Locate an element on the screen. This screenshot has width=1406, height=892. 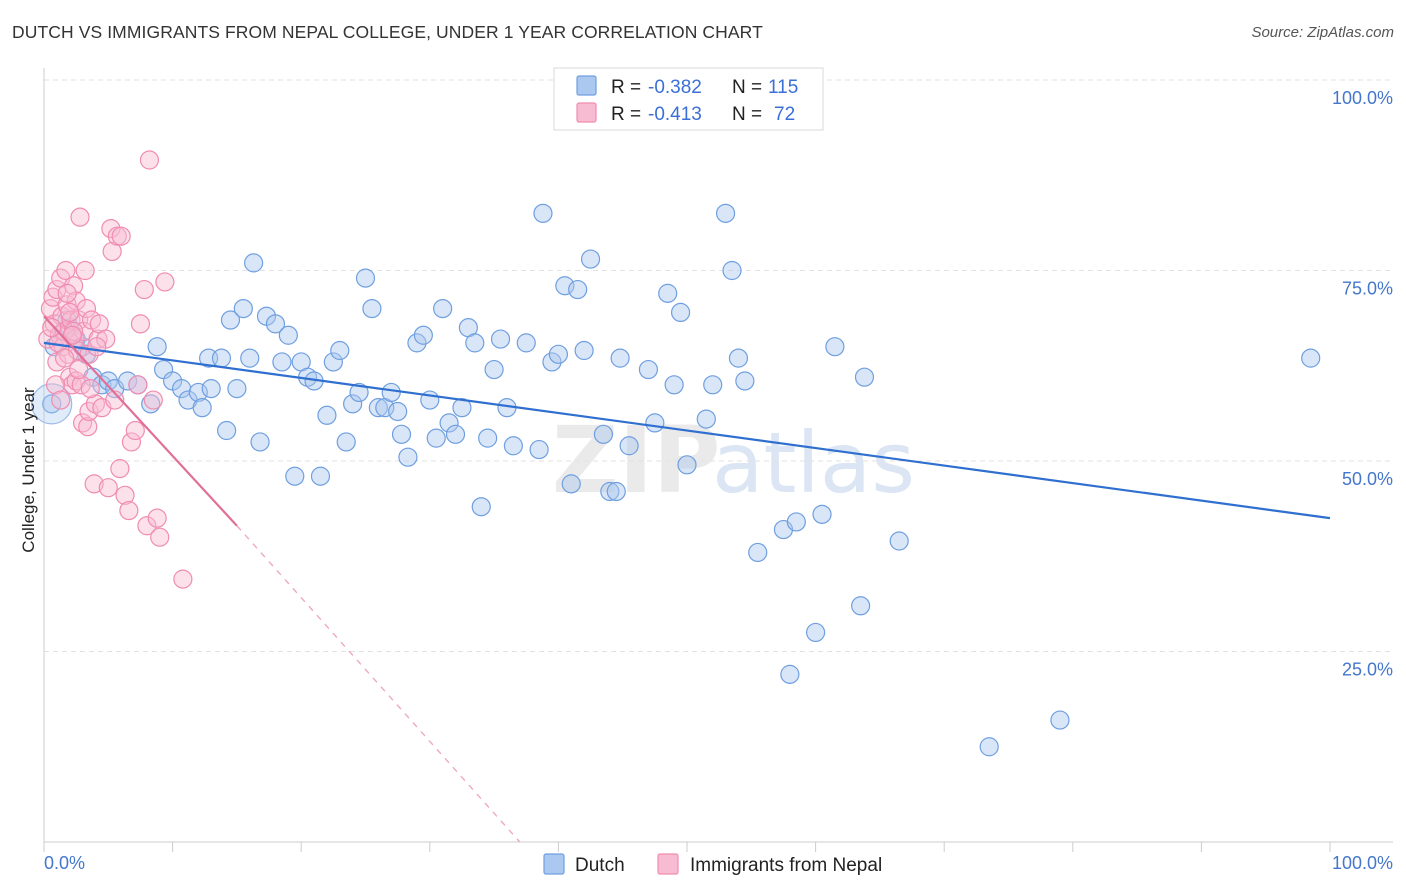
dutch-point-large is located at coordinates (52, 404).